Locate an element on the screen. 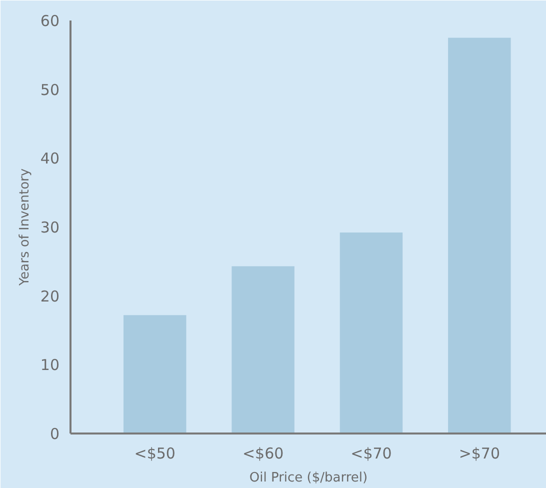  y-tick-label: 40 is located at coordinates (50, 159).